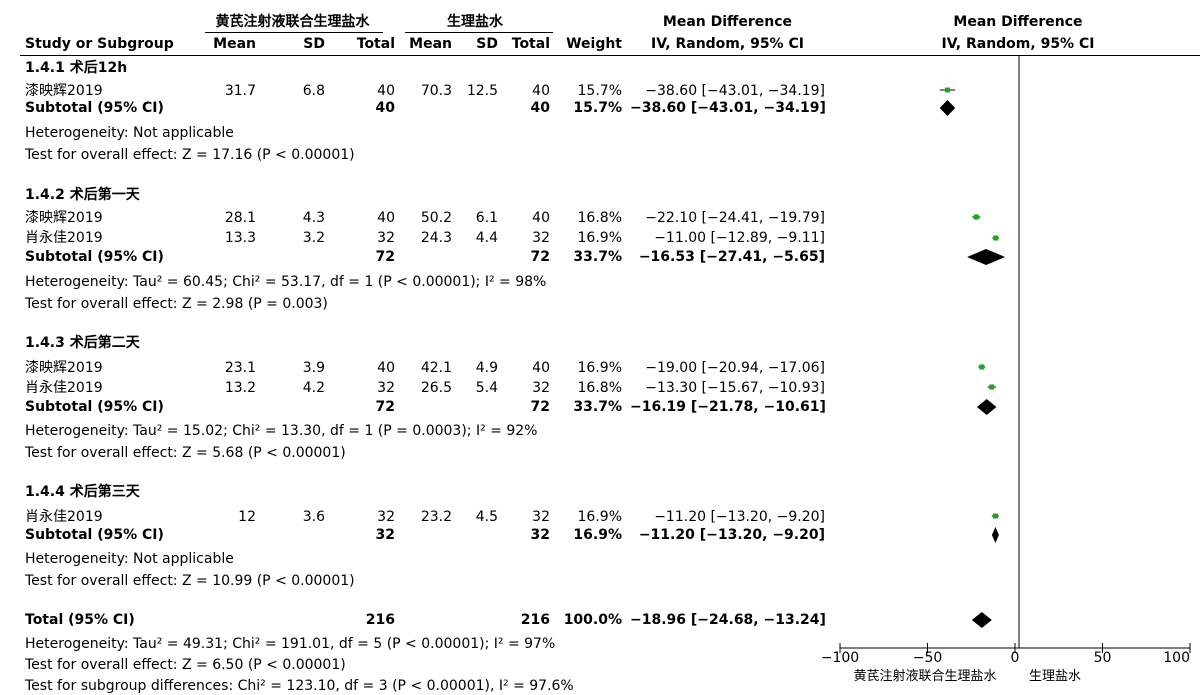 The image size is (1200, 695). I want to click on study-ci: −11.00 [−12.89, −9.11], so click(739, 238).